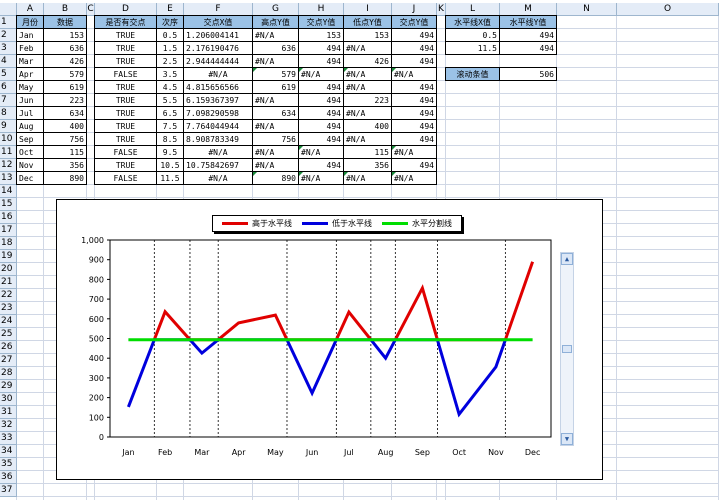 The width and height of the screenshot is (719, 500). I want to click on header-h-y: 水平线Y值, so click(528, 22).